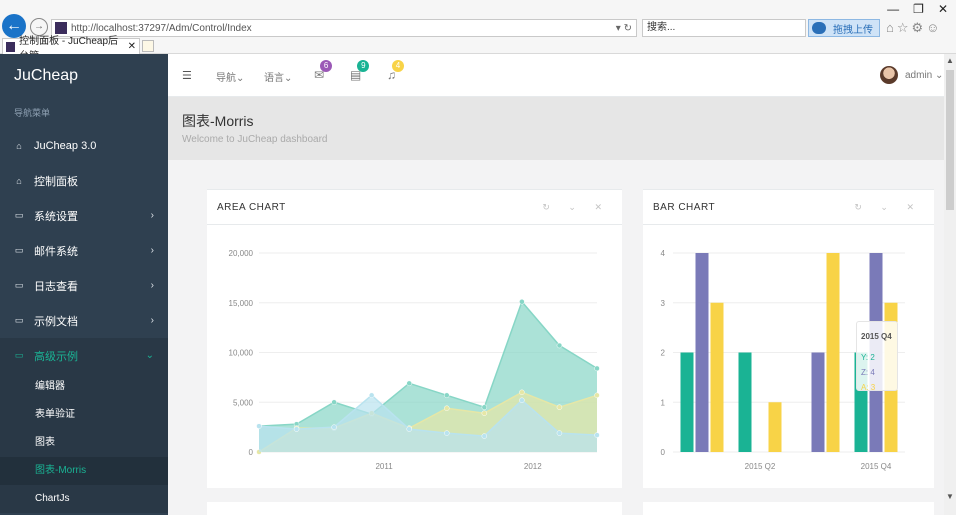  Describe the element at coordinates (868, 387) in the screenshot. I see `tooltip-line: A: 3` at that location.